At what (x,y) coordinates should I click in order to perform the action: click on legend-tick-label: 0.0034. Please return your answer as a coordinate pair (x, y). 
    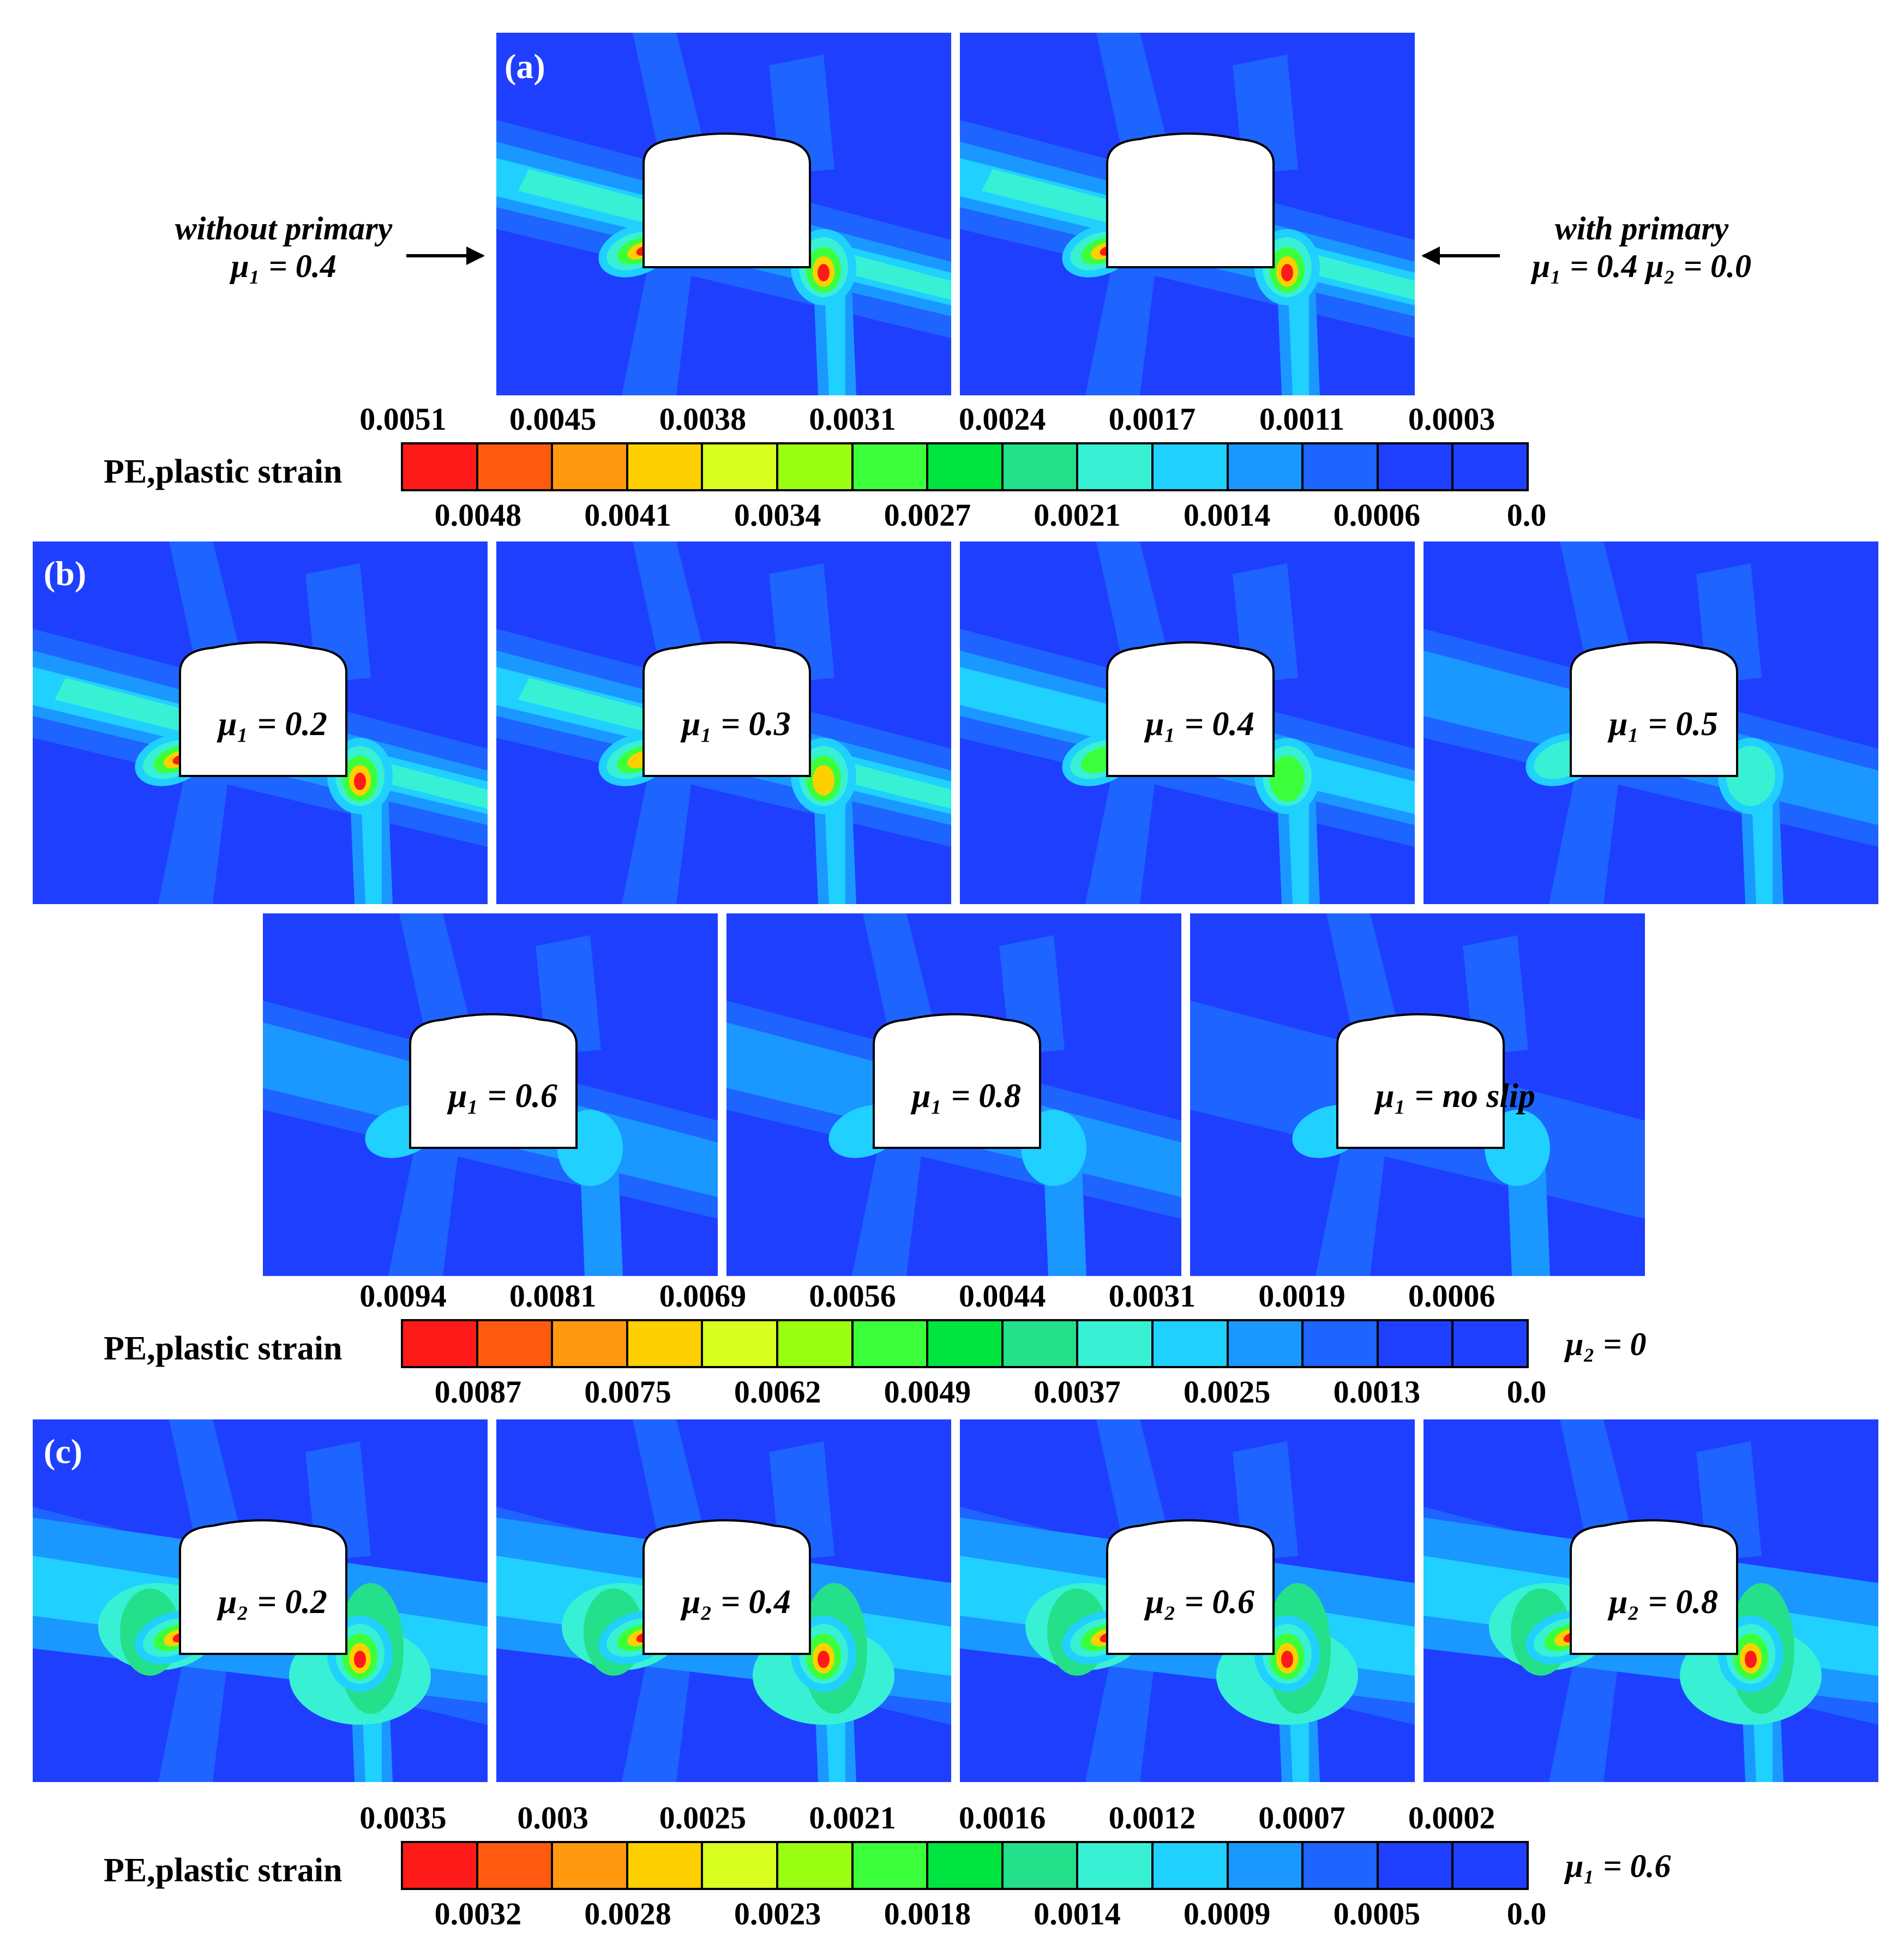
    Looking at the image, I should click on (778, 515).